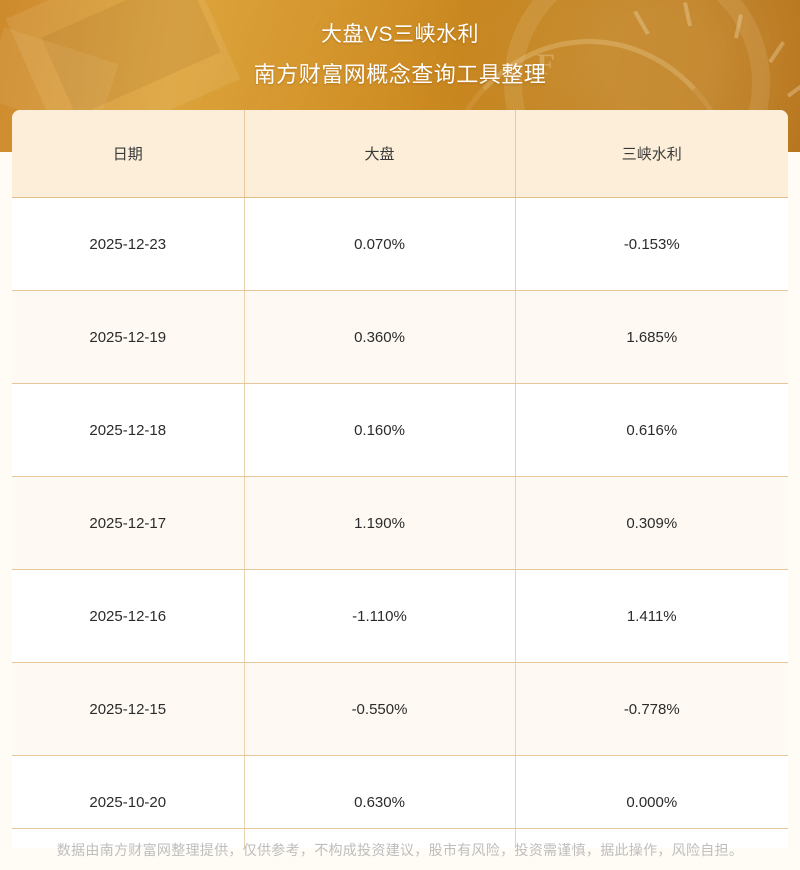 This screenshot has height=870, width=800. I want to click on cell-index: -0.550%, so click(380, 709).